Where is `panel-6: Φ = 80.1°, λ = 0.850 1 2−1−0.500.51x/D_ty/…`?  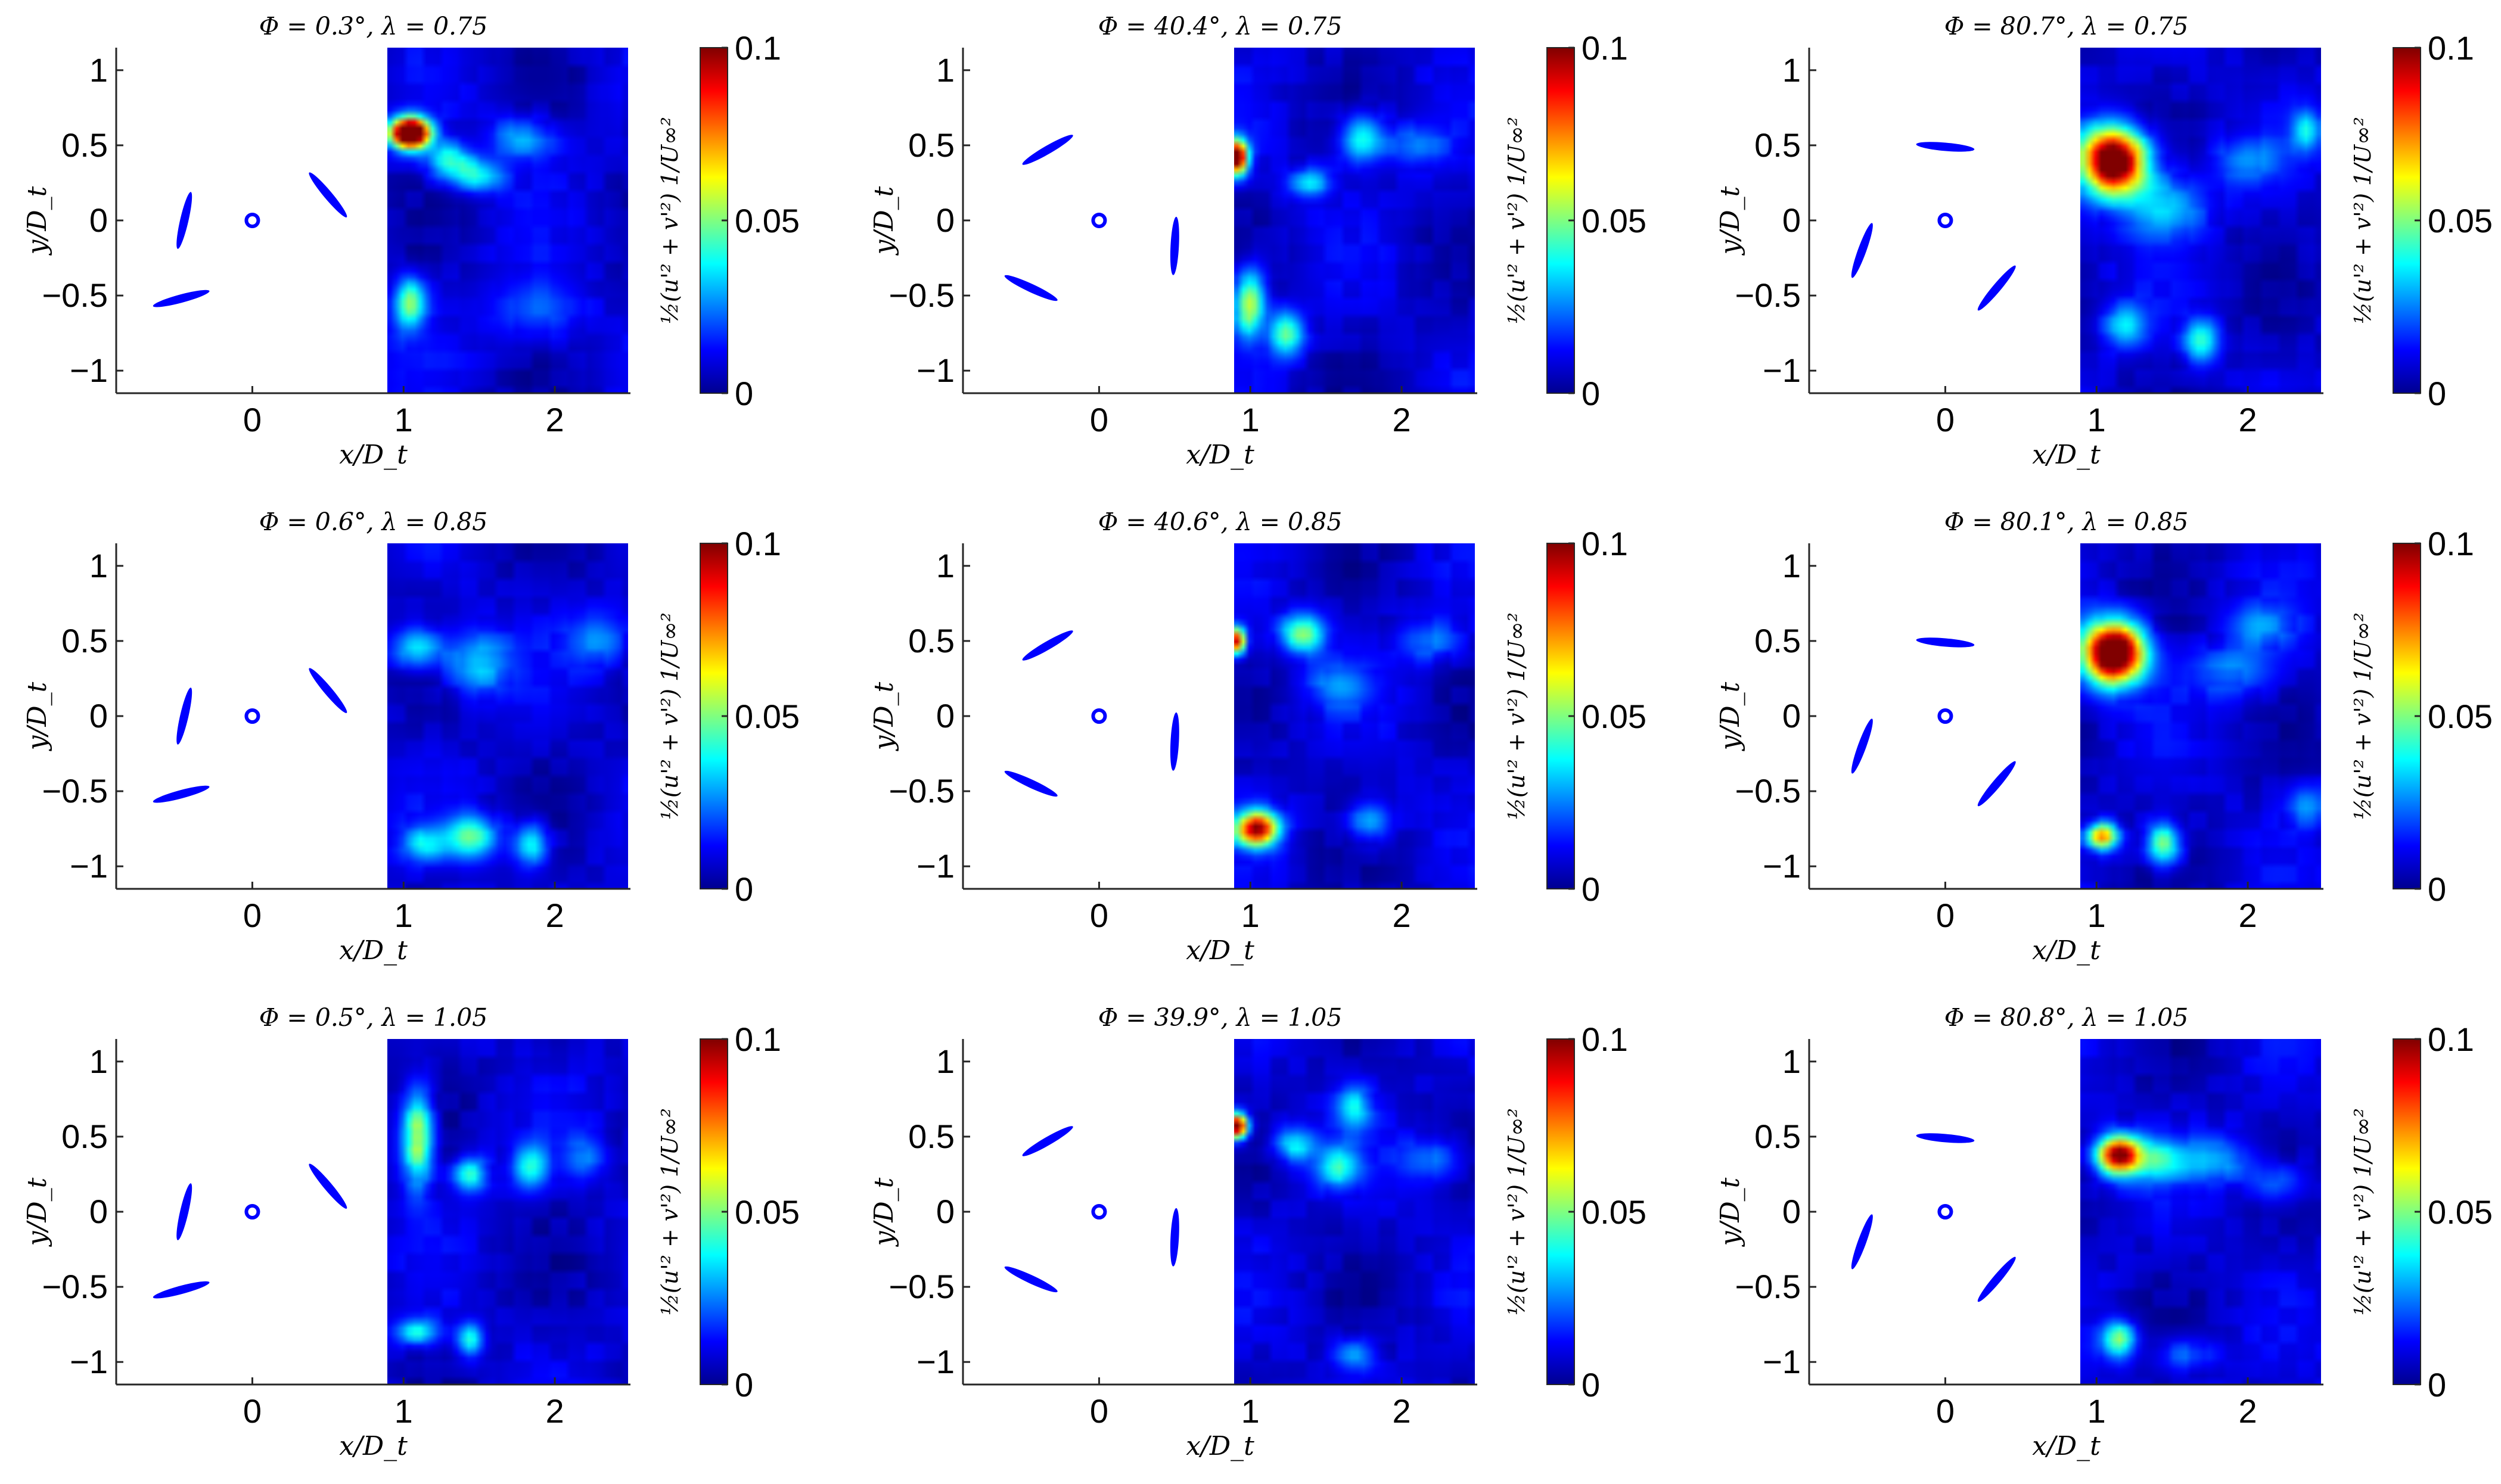
panel-6: Φ = 80.1°, λ = 0.850 1 2−1−0.500.51x/D_ty/… is located at coordinates (2104, 737).